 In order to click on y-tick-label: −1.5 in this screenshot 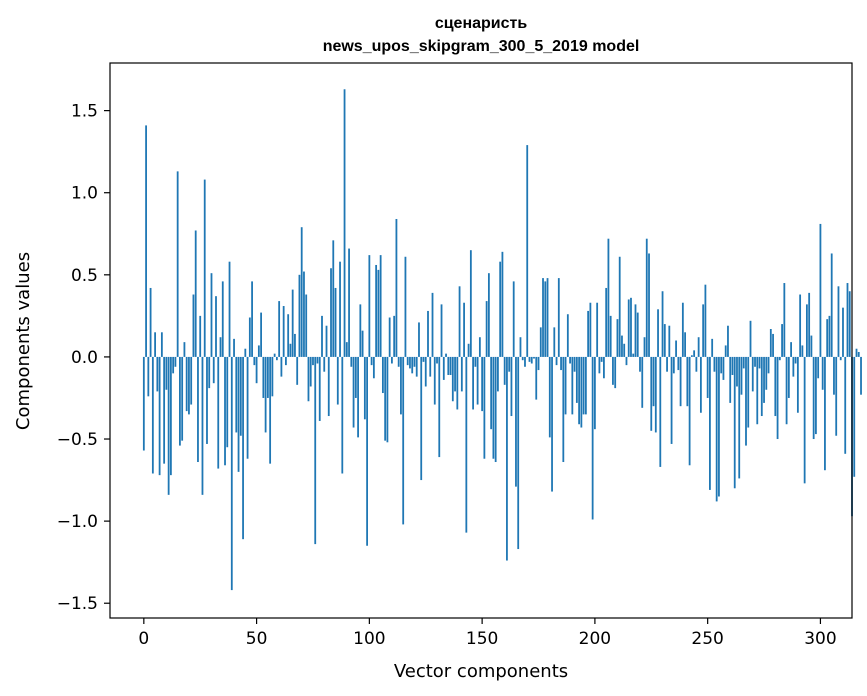, I will do `click(77, 604)`.